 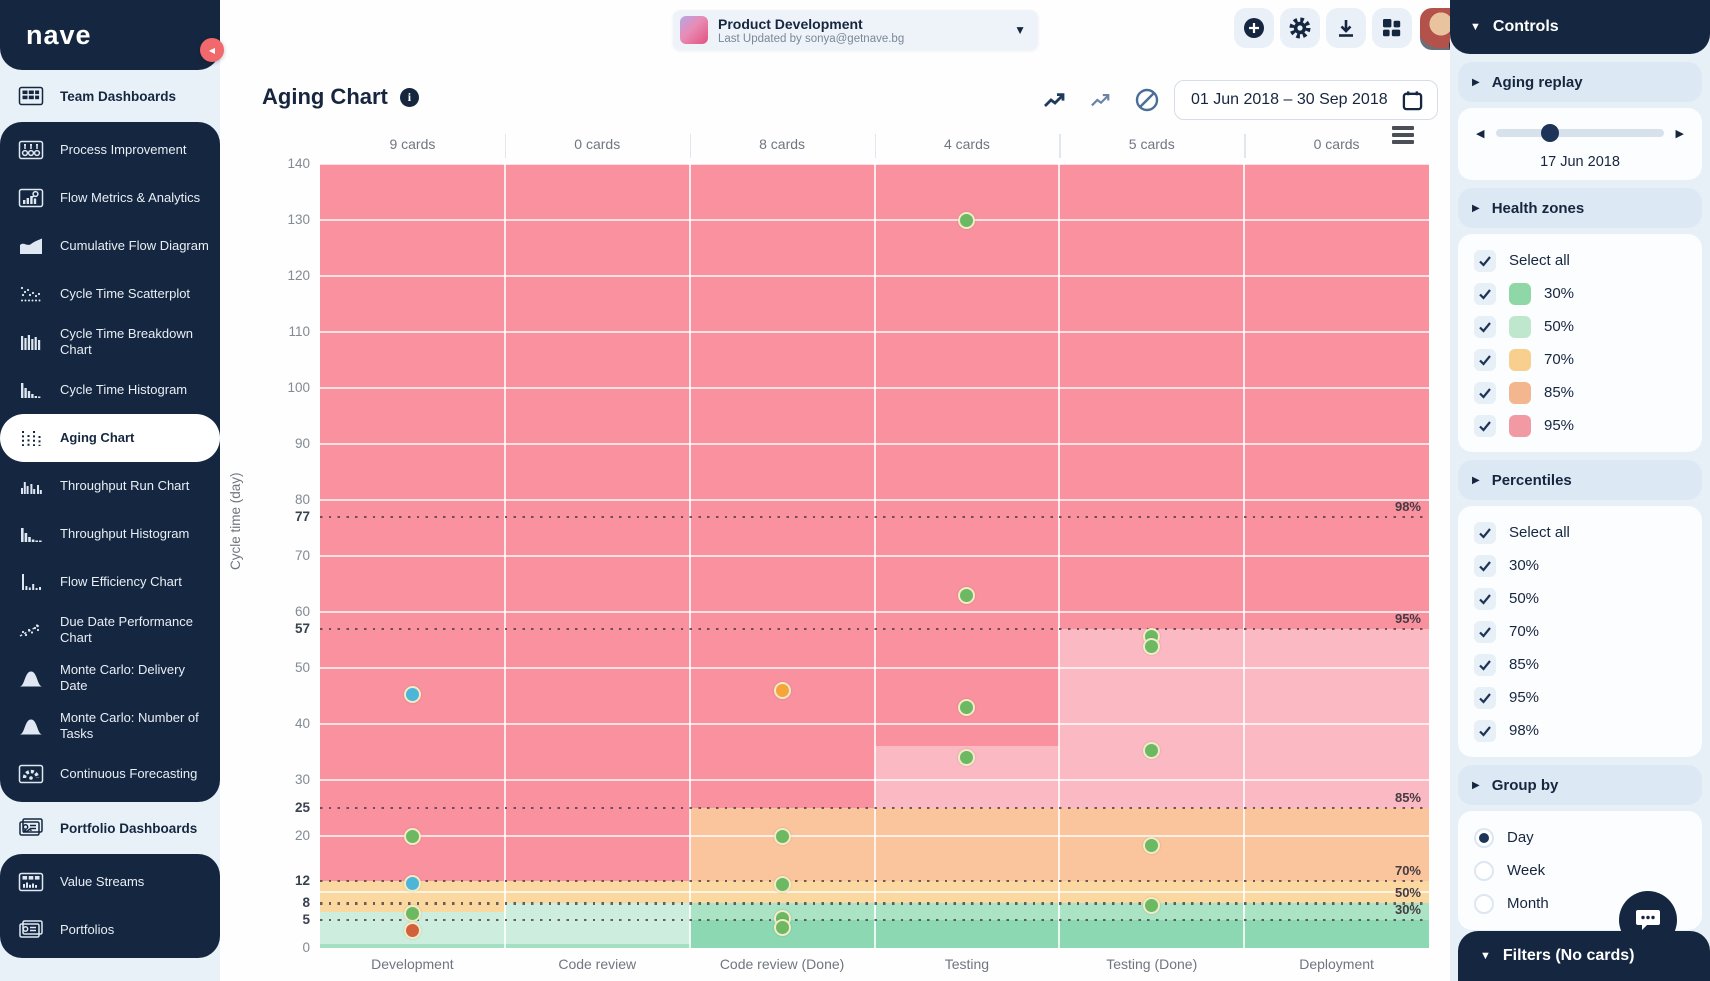 I want to click on health-zone-70-checkbox, so click(x=1485, y=359).